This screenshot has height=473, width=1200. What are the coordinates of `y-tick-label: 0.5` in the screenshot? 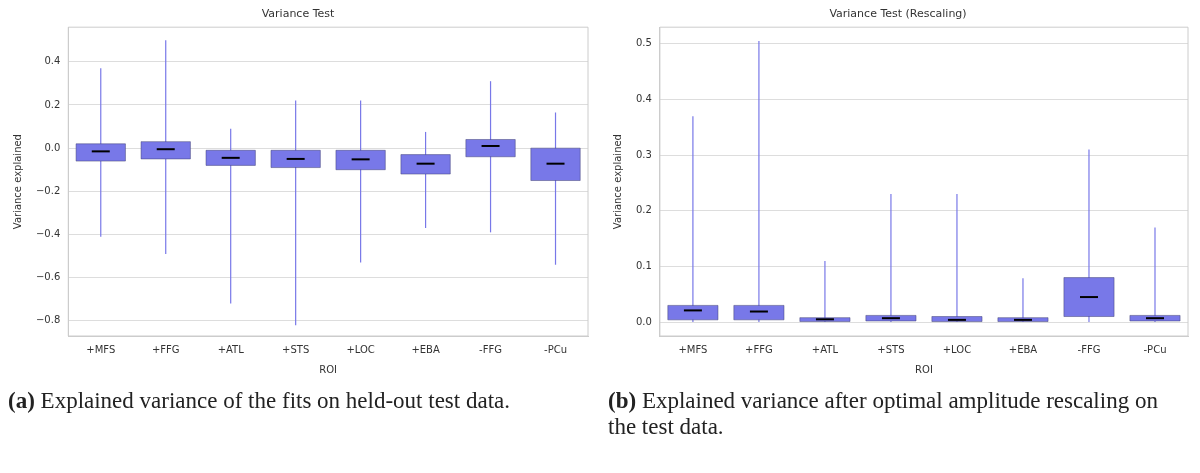 It's located at (644, 43).